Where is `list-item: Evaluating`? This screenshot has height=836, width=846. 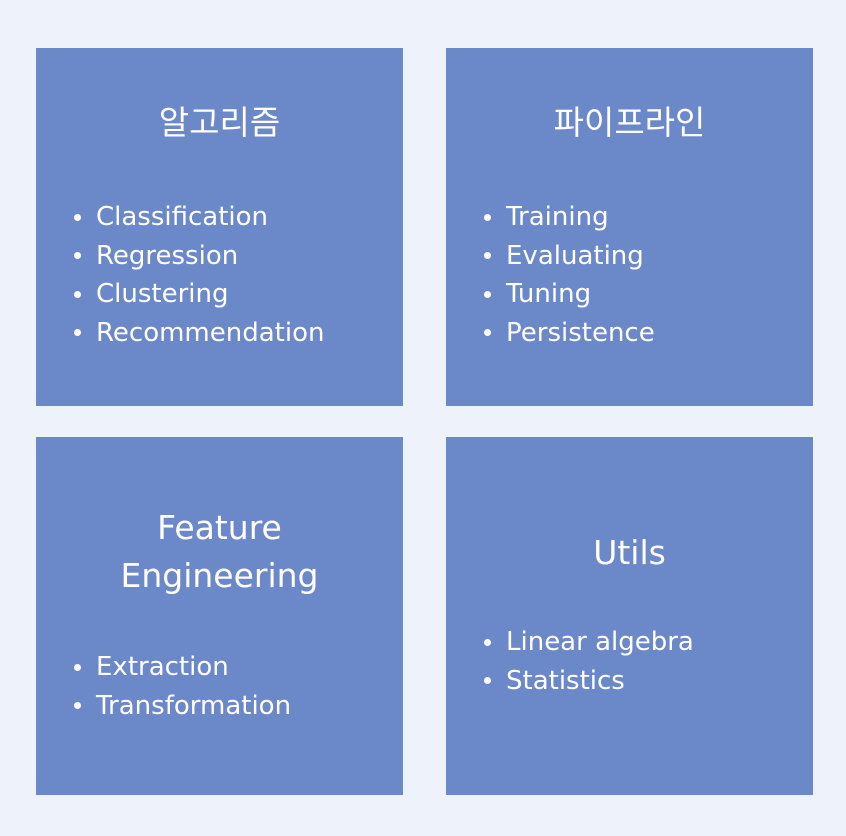
list-item: Evaluating is located at coordinates (569, 256).